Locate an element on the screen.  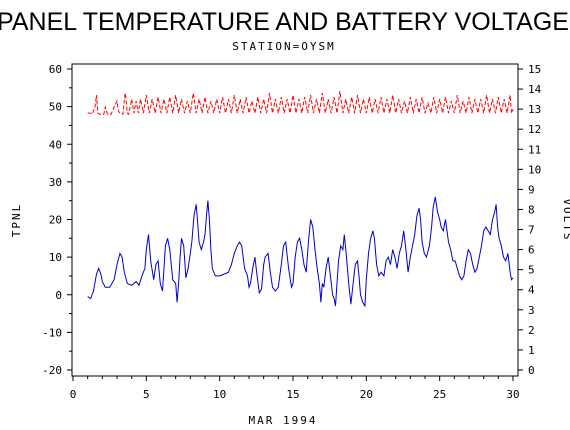
y-tick-label: -10 is located at coordinates (52, 332).